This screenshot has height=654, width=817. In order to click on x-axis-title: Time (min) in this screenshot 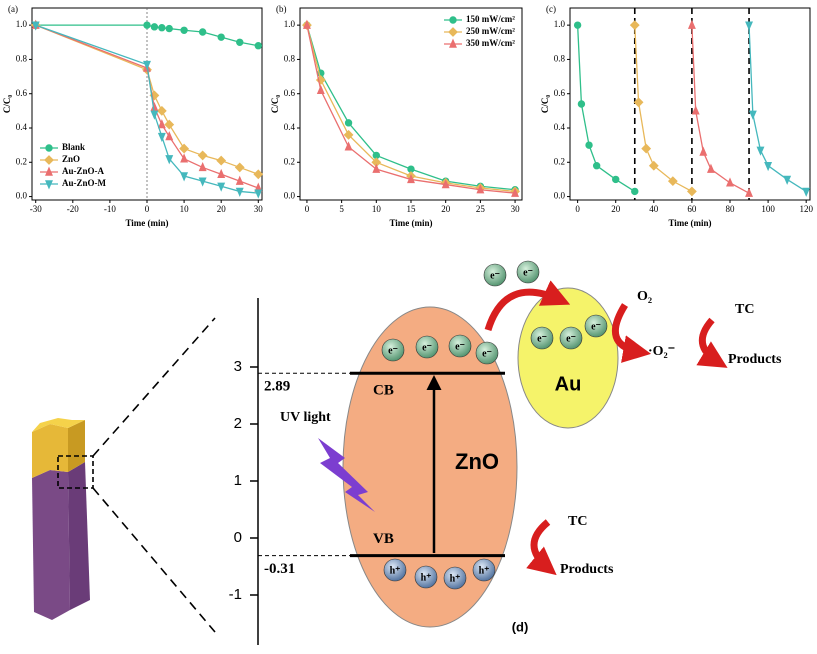, I will do `click(410, 223)`.